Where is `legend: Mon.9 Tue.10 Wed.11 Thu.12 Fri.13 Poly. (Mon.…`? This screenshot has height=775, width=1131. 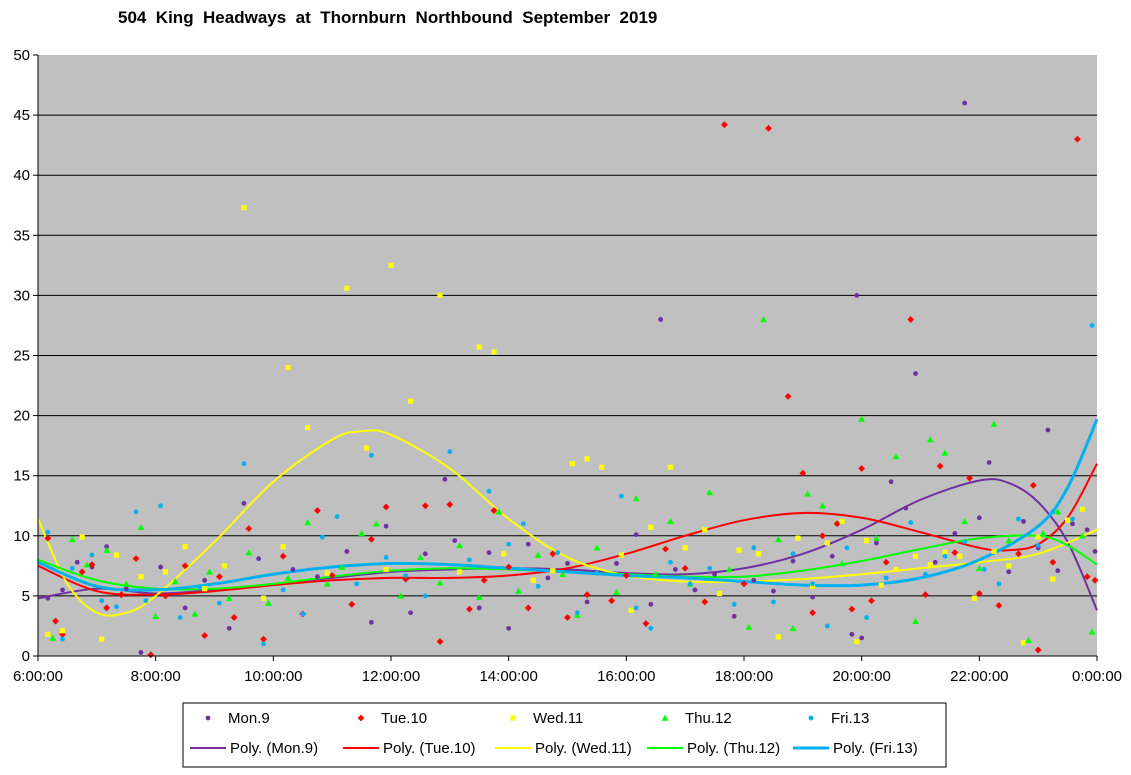
legend: Mon.9 Tue.10 Wed.11 Thu.12 Fri.13 Poly. (Mon.… is located at coordinates (564, 735).